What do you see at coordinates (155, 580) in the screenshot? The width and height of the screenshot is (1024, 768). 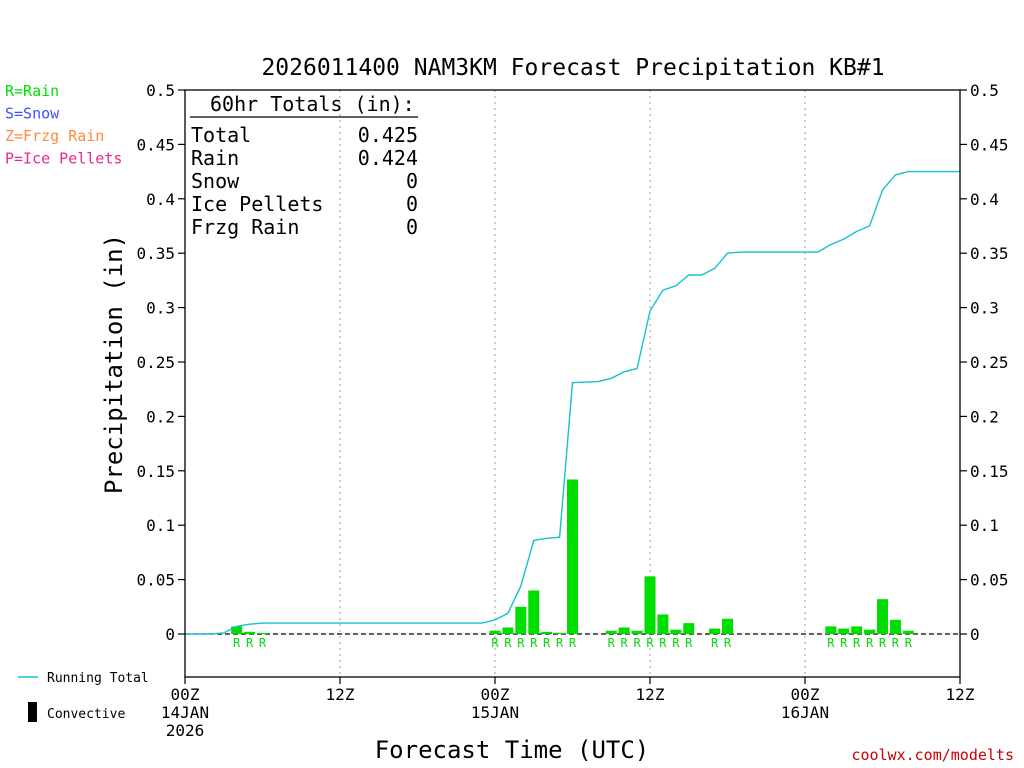 I see `y-tick-label: 0.05` at bounding box center [155, 580].